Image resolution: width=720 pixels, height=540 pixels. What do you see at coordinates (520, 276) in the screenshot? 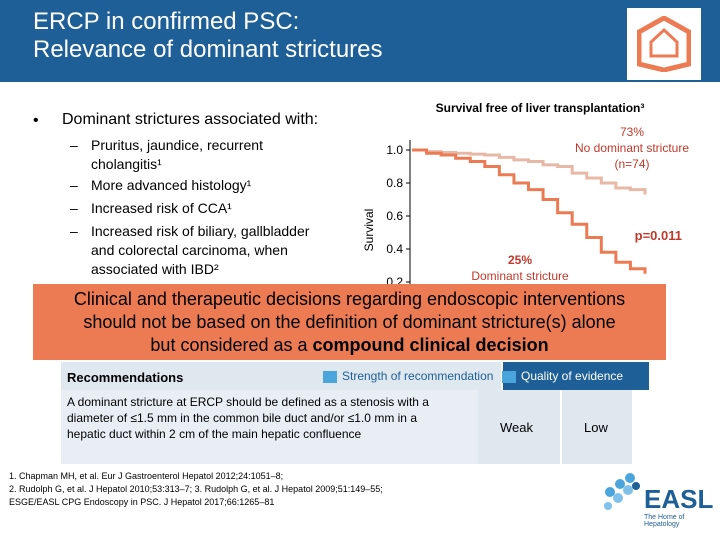
I see `lower-label-annotation: Dominant stricture` at bounding box center [520, 276].